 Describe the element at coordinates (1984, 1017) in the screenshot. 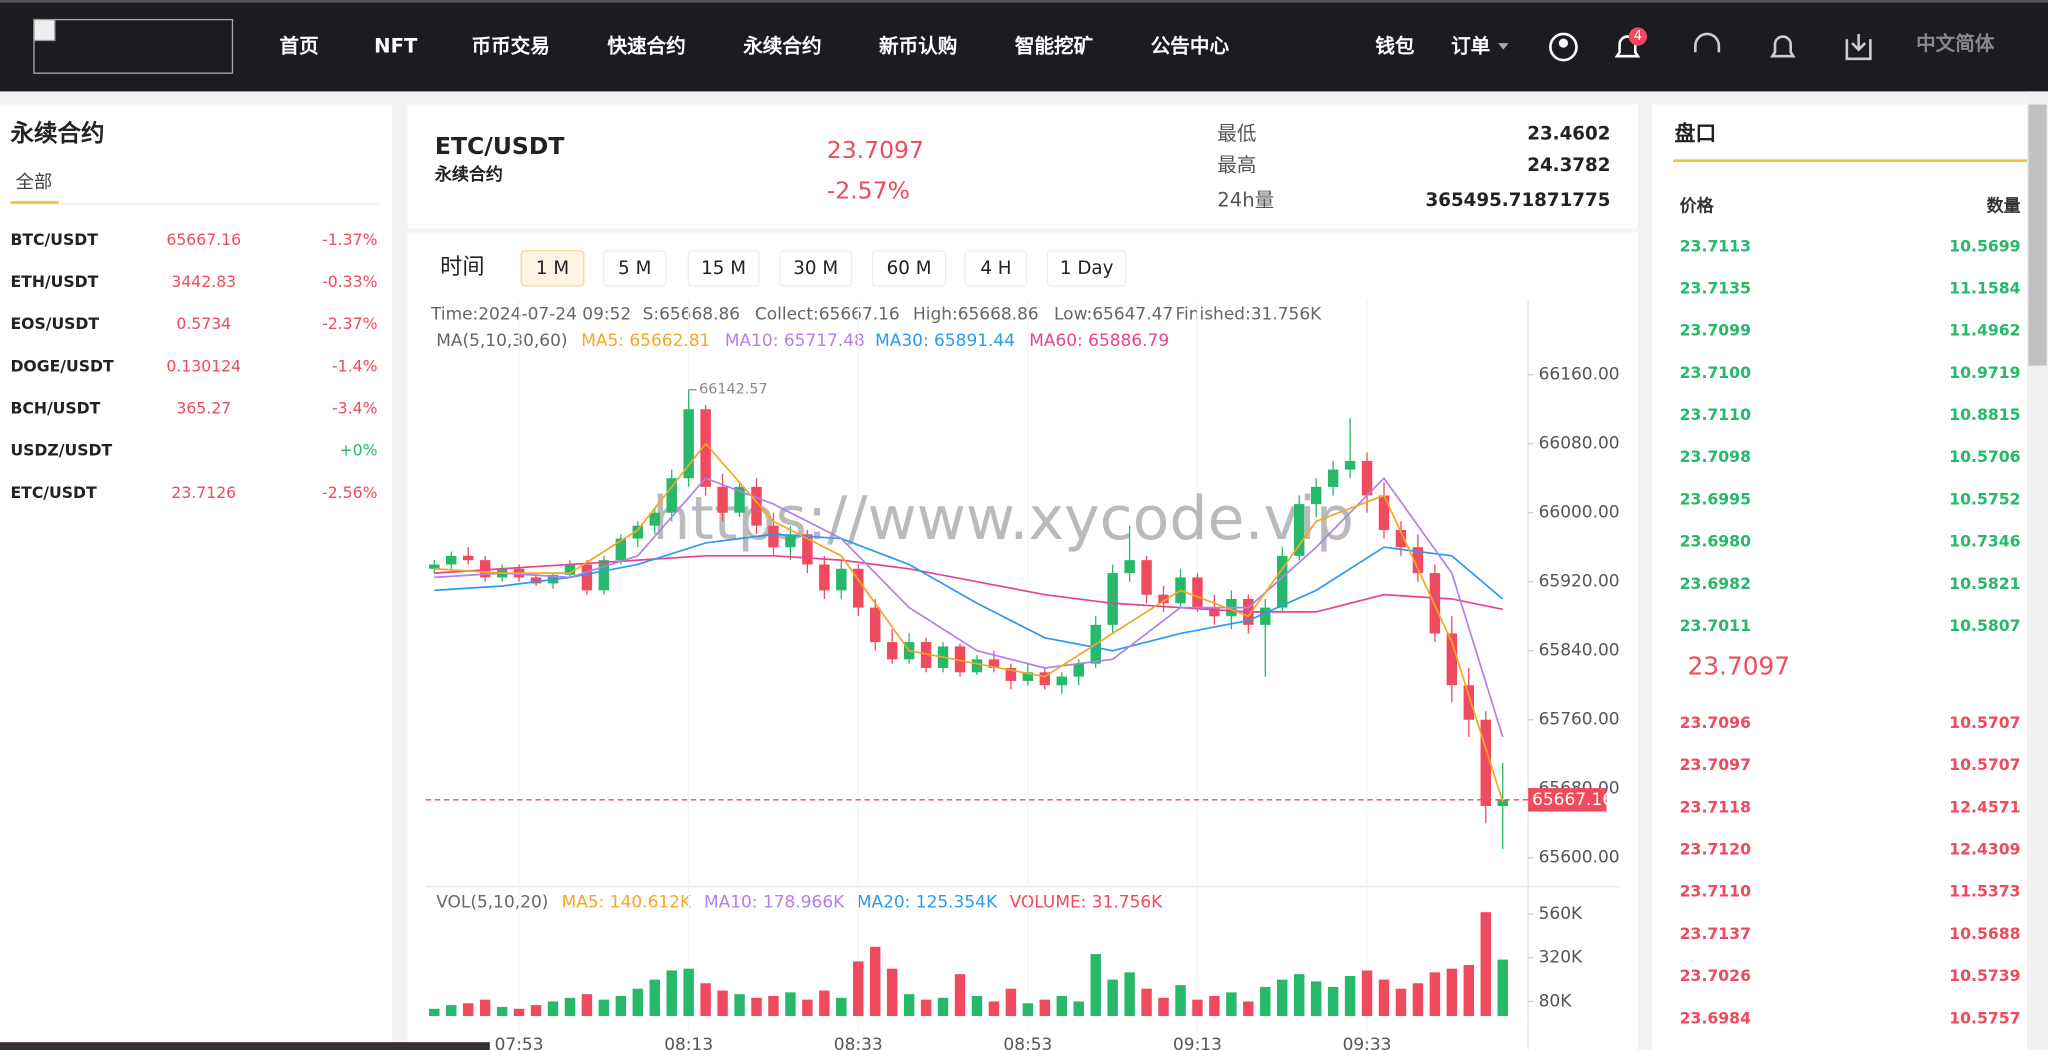

I see `bid-amount: 10.5757` at that location.